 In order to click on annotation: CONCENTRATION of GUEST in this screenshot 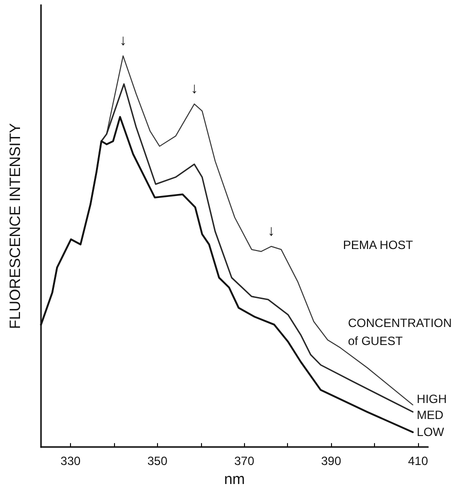, I will do `click(402, 332)`.